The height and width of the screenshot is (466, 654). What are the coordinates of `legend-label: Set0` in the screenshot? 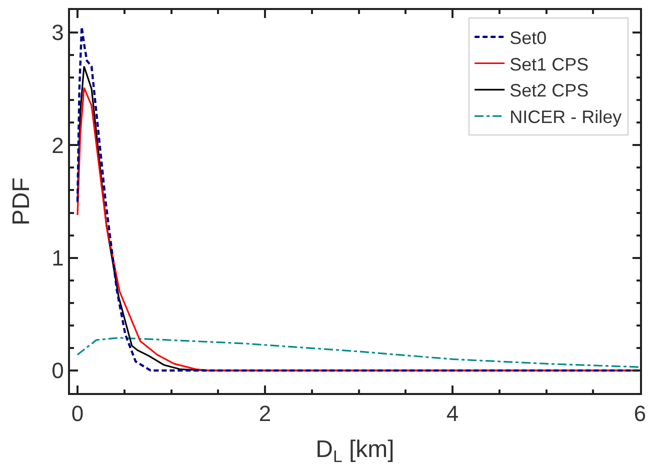 It's located at (528, 38).